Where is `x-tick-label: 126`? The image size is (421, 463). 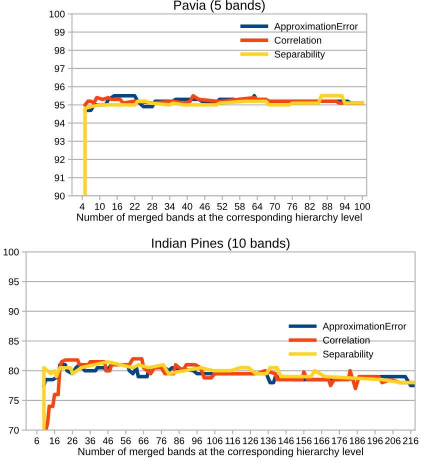
x-tick-label: 126 is located at coordinates (250, 440).